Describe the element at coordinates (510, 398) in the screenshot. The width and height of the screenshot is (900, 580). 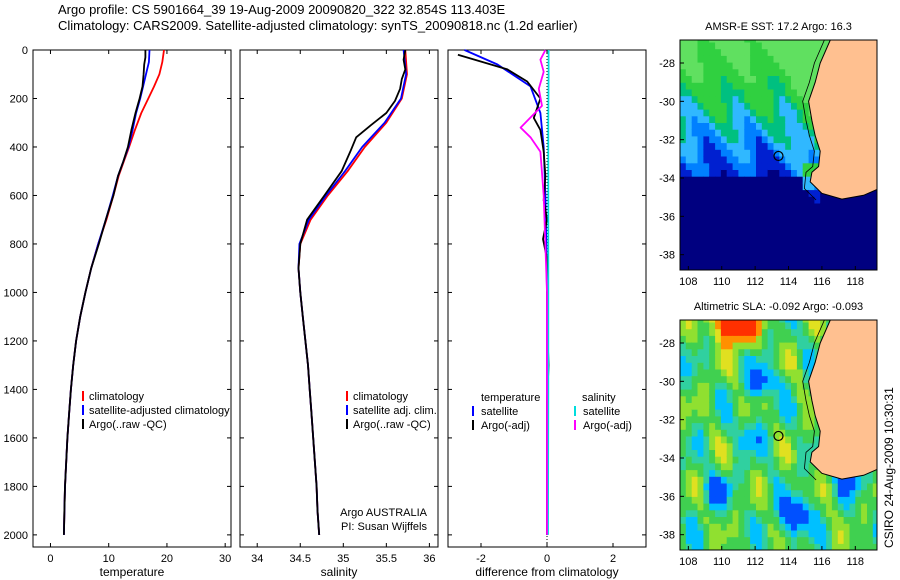
I see `legend-group-title: temperature` at that location.